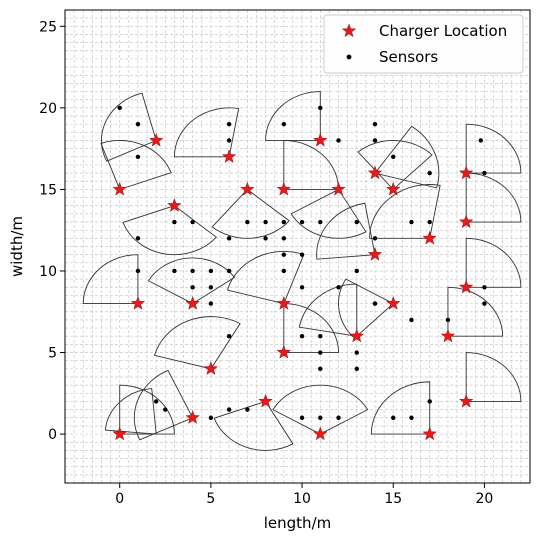  Describe the element at coordinates (48, 27) in the screenshot. I see `y-tick-label: 25` at that location.